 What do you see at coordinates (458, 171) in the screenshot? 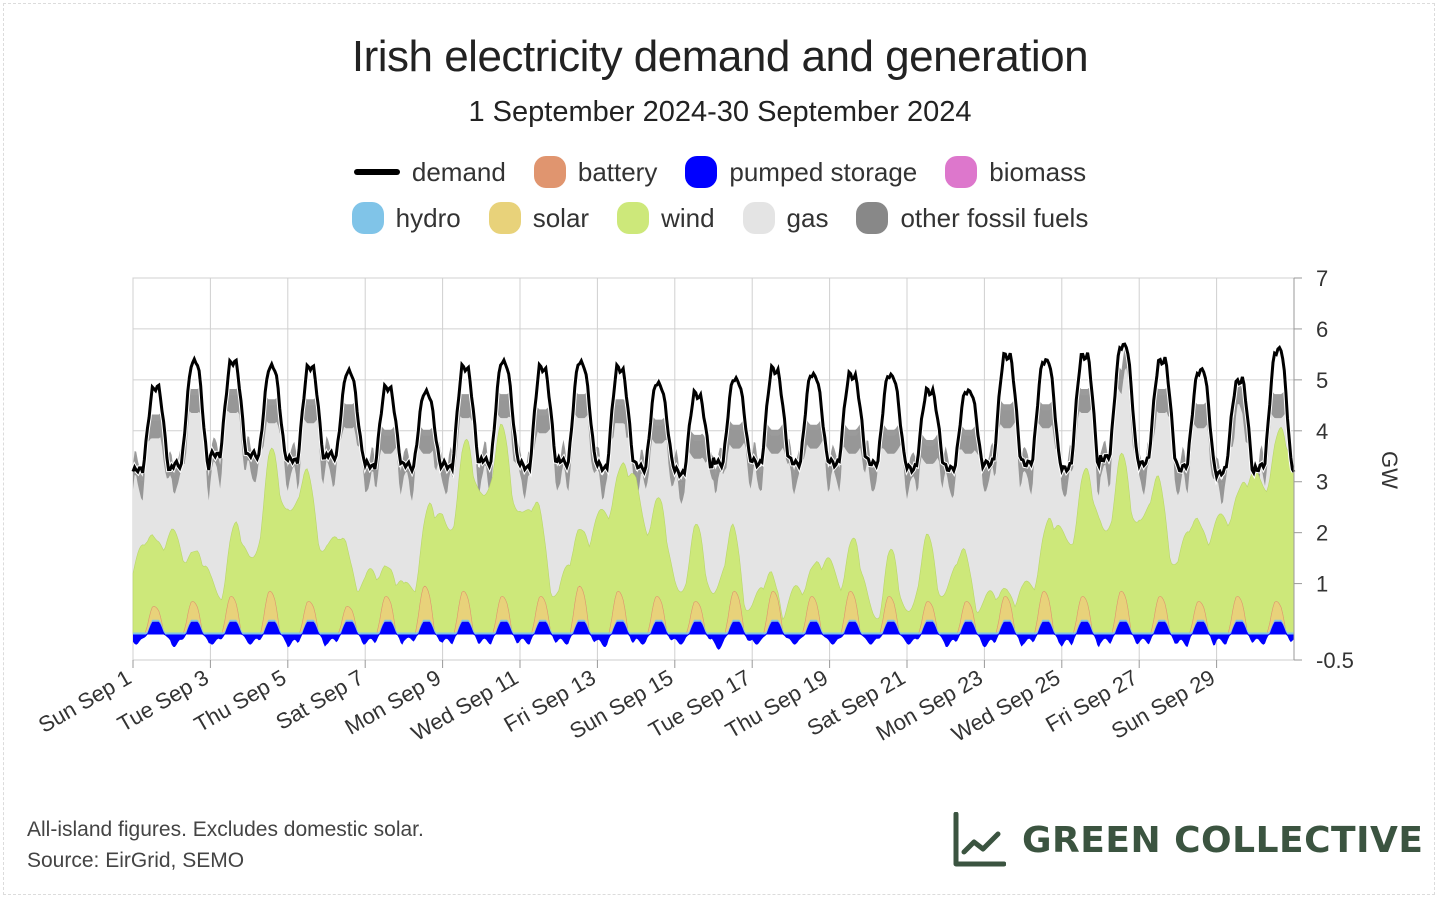
I see `legend-label: demand` at bounding box center [458, 171].